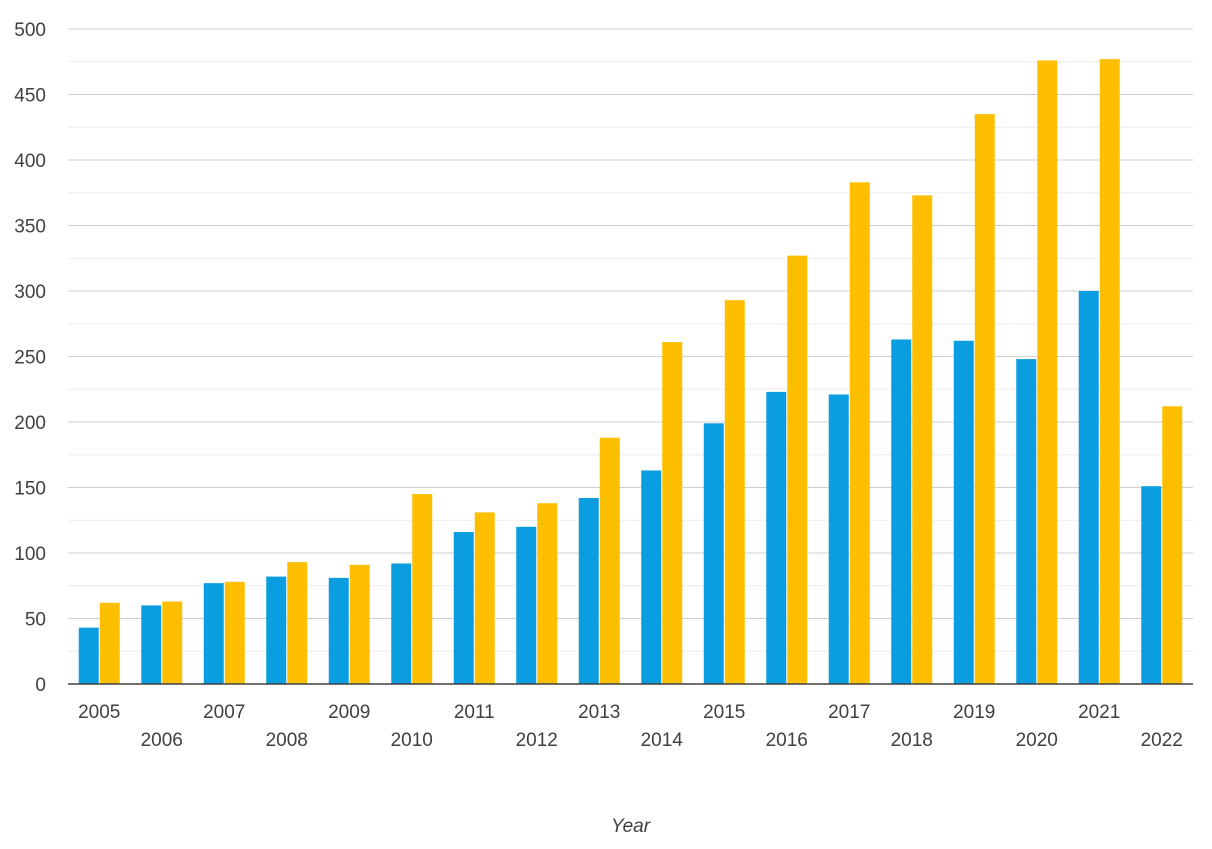 The width and height of the screenshot is (1212, 849). I want to click on y-tick-label: 350, so click(30, 227).